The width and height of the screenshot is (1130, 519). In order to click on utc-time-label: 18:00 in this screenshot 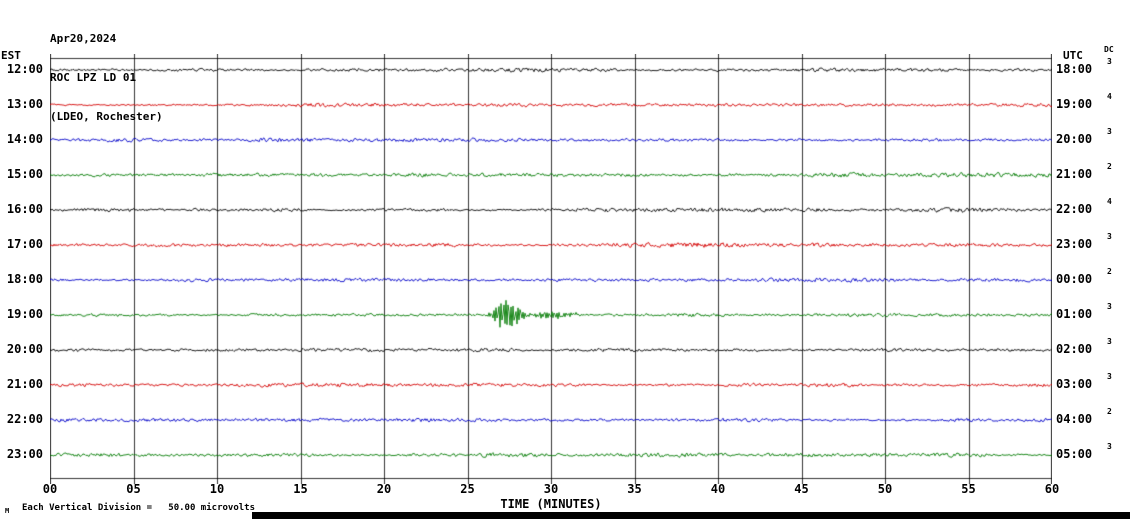, I will do `click(1074, 69)`.